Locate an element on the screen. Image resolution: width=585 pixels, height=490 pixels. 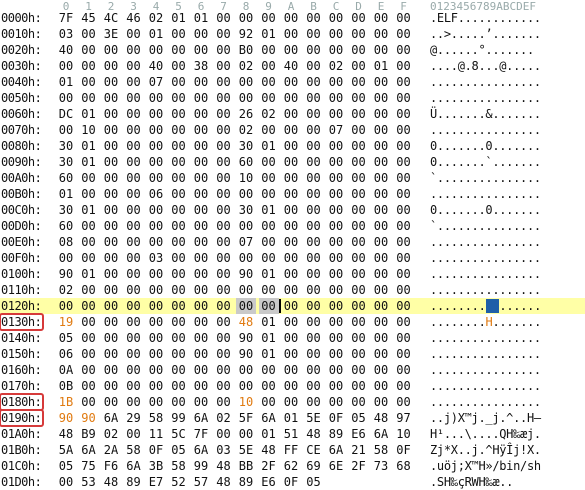
hex-byte: 05 is located at coordinates (178, 450).